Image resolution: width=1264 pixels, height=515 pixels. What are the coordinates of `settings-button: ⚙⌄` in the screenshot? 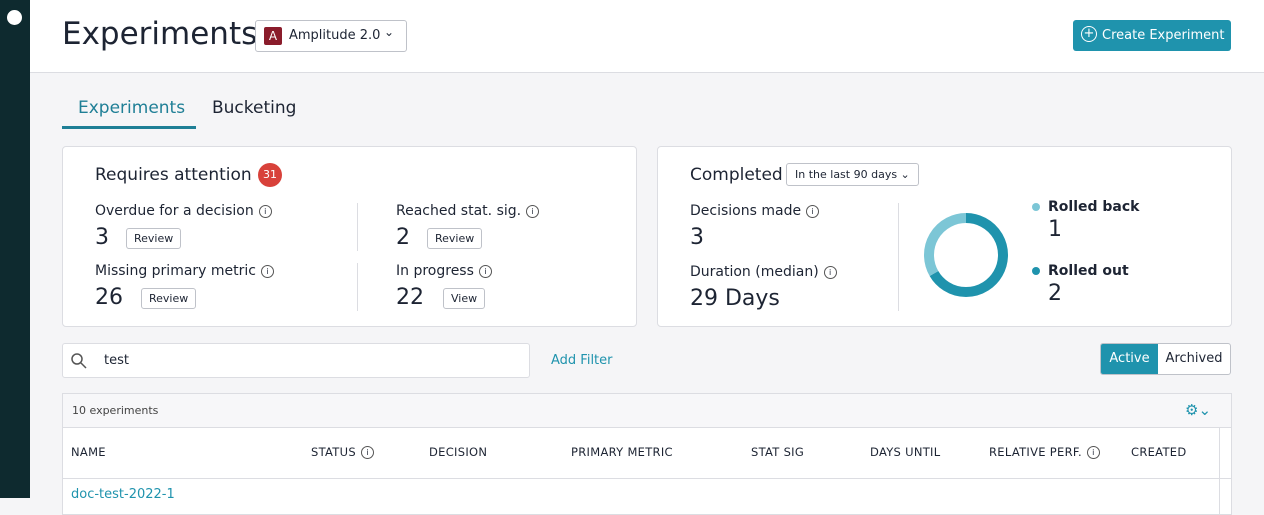 It's located at (1198, 410).